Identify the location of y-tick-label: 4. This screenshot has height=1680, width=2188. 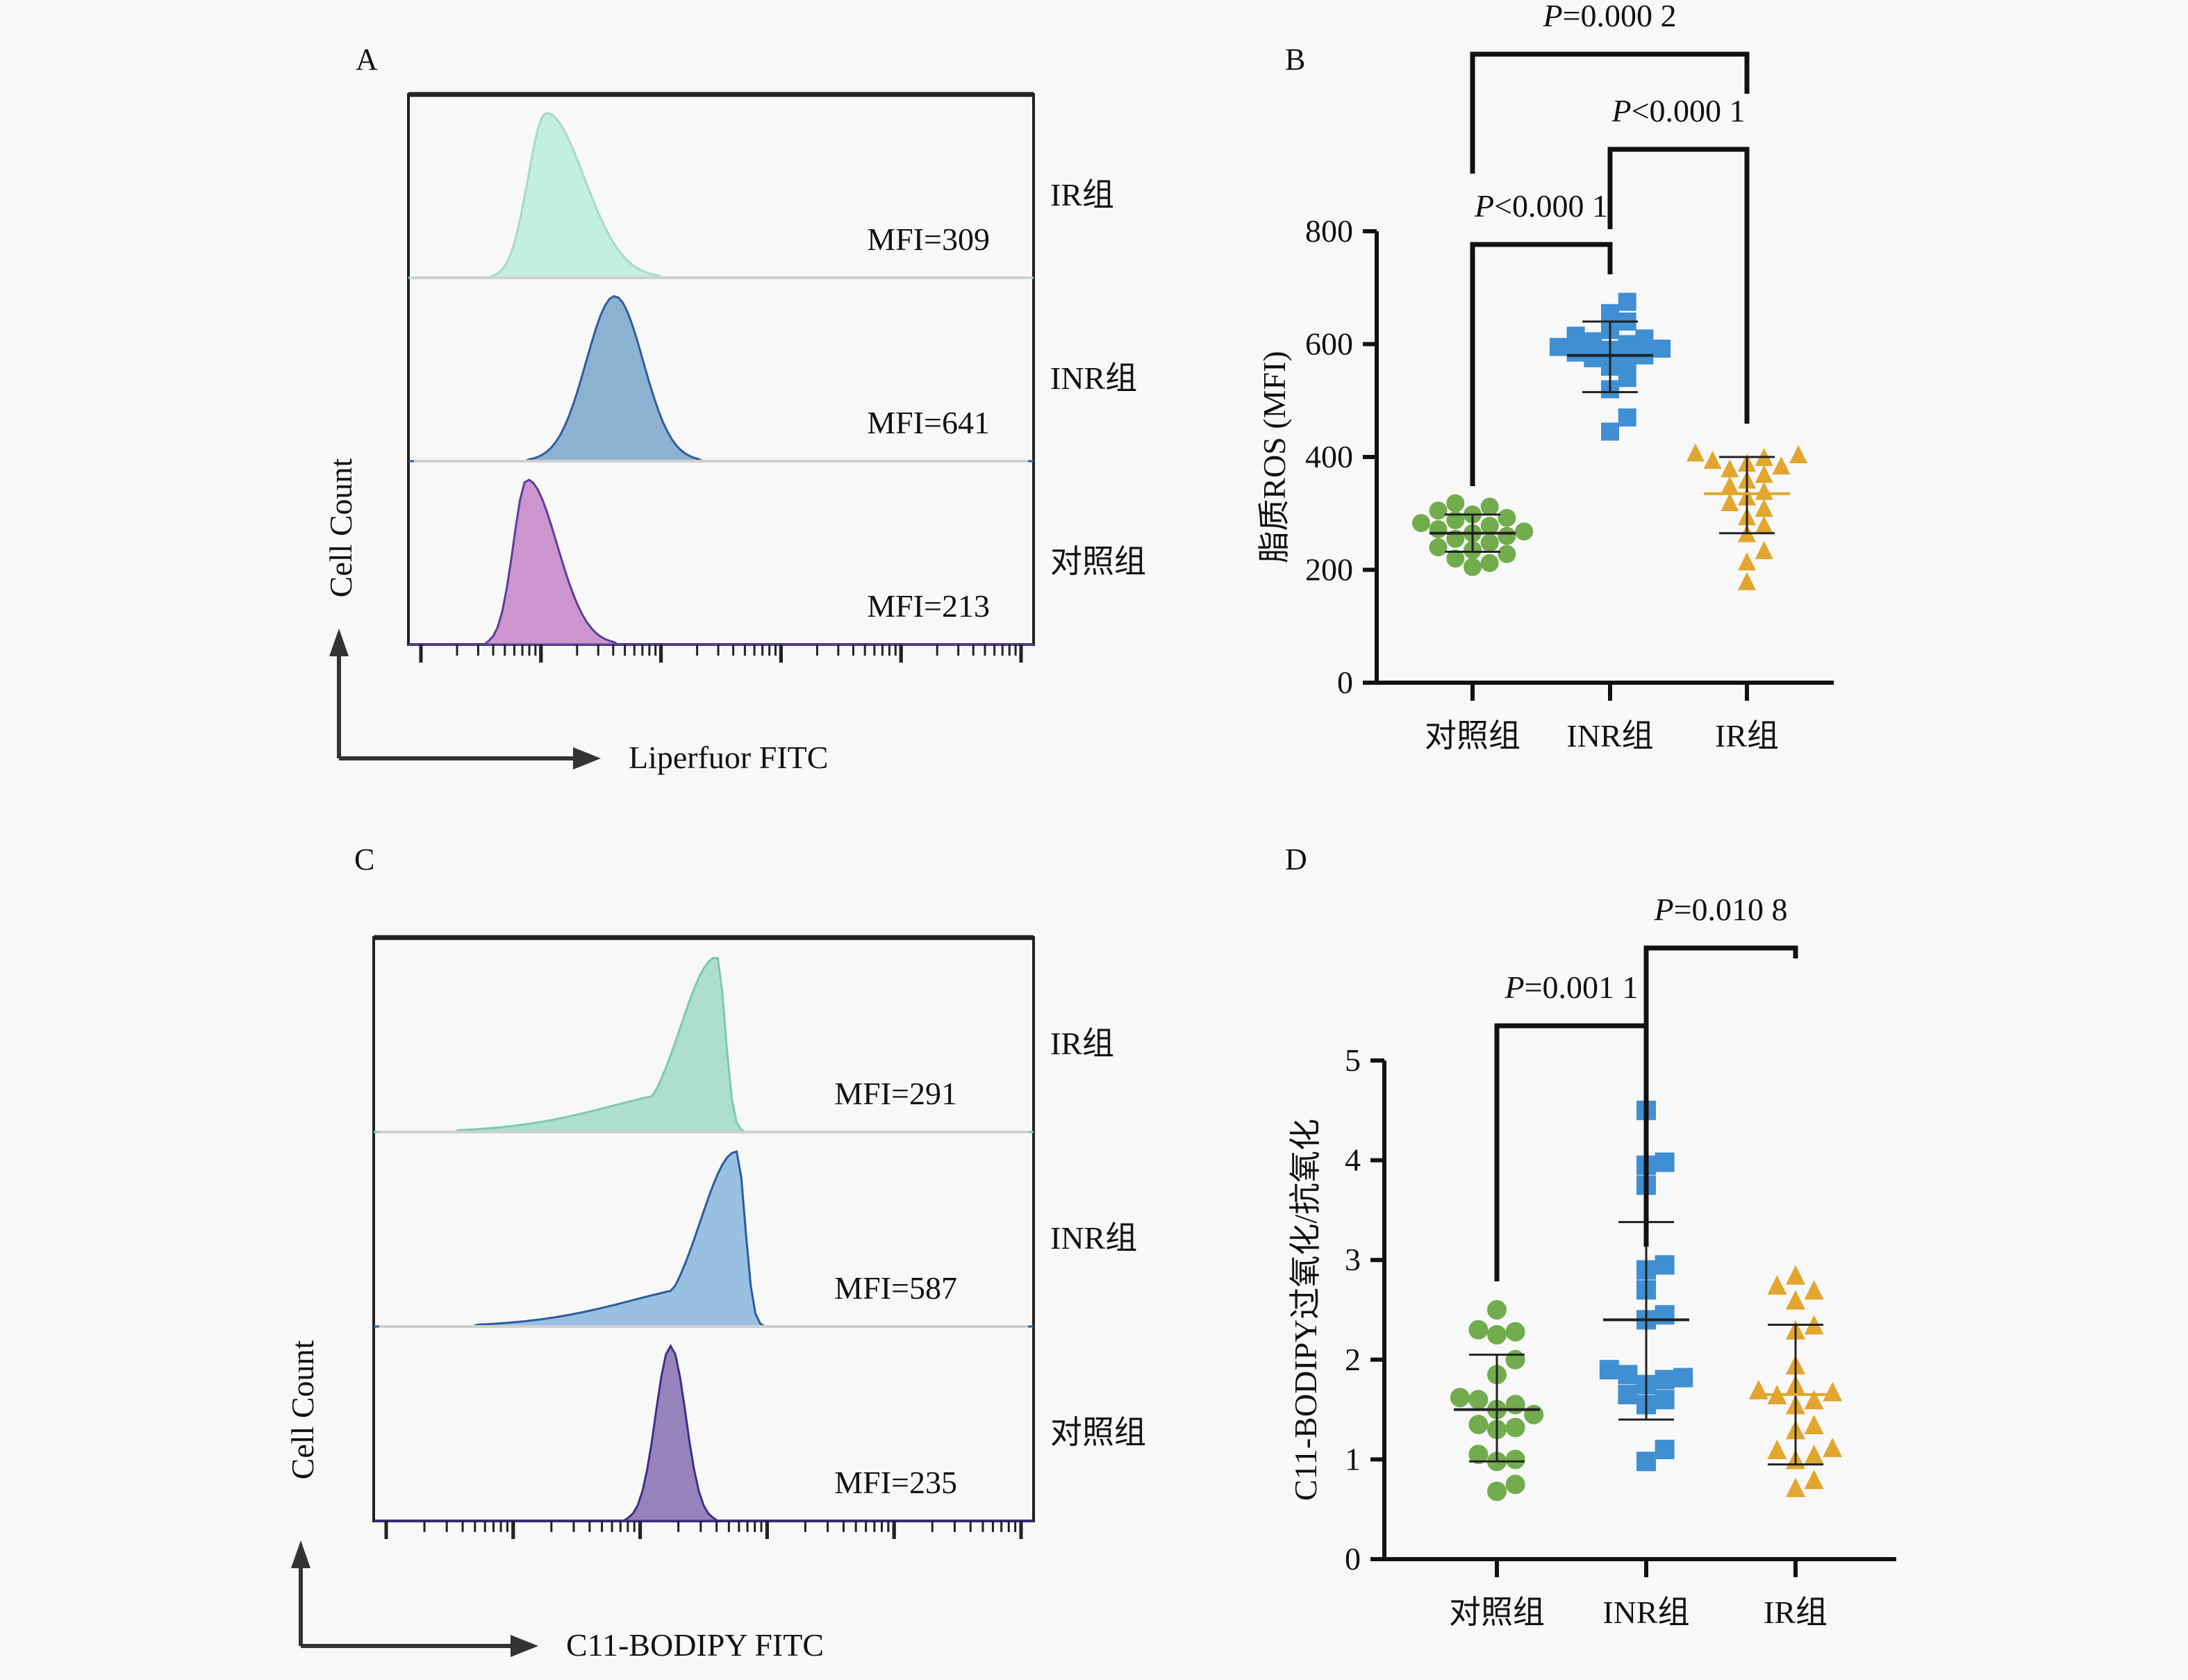
(1353, 1160).